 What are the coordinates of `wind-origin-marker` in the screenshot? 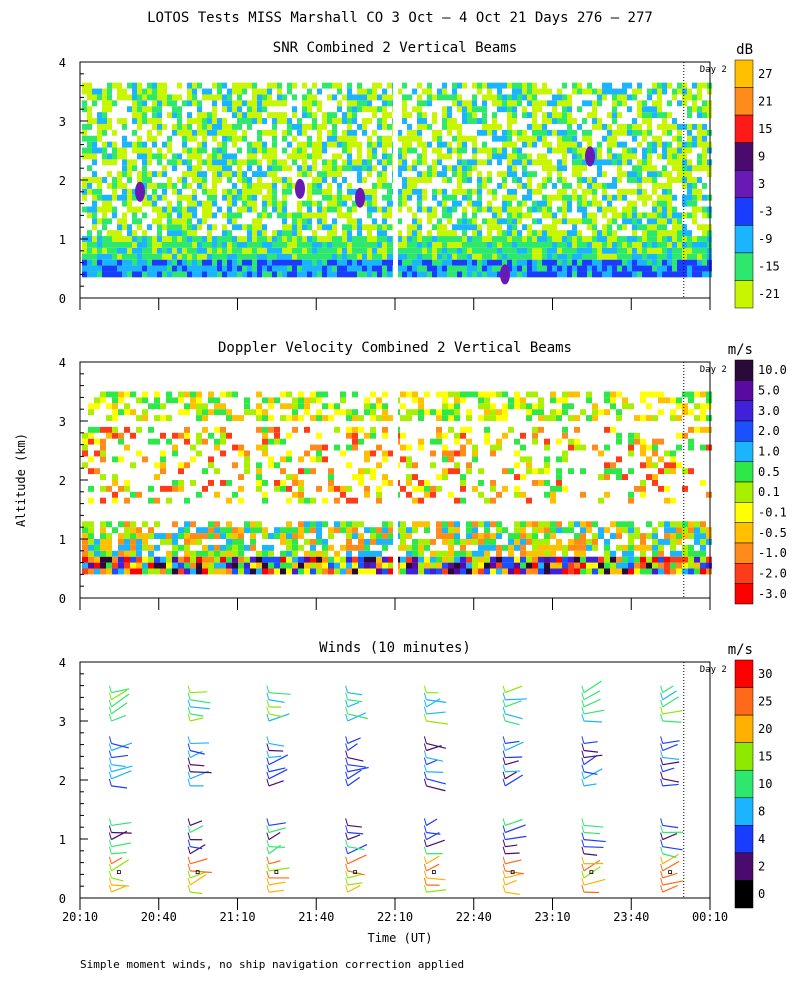 It's located at (355, 872).